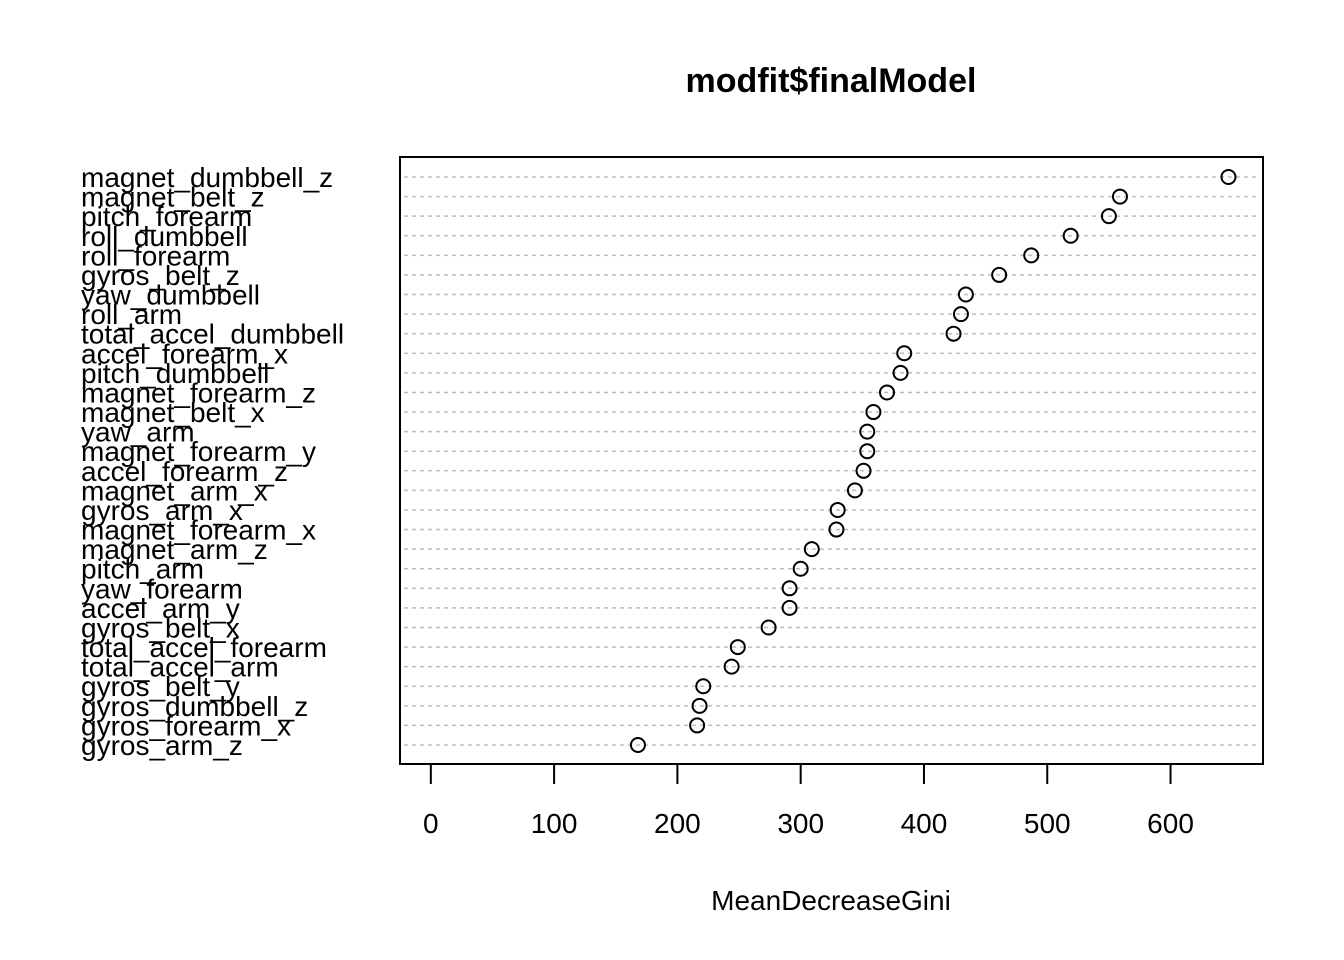  What do you see at coordinates (138, 432) in the screenshot?
I see `category-label: yaw_arm` at bounding box center [138, 432].